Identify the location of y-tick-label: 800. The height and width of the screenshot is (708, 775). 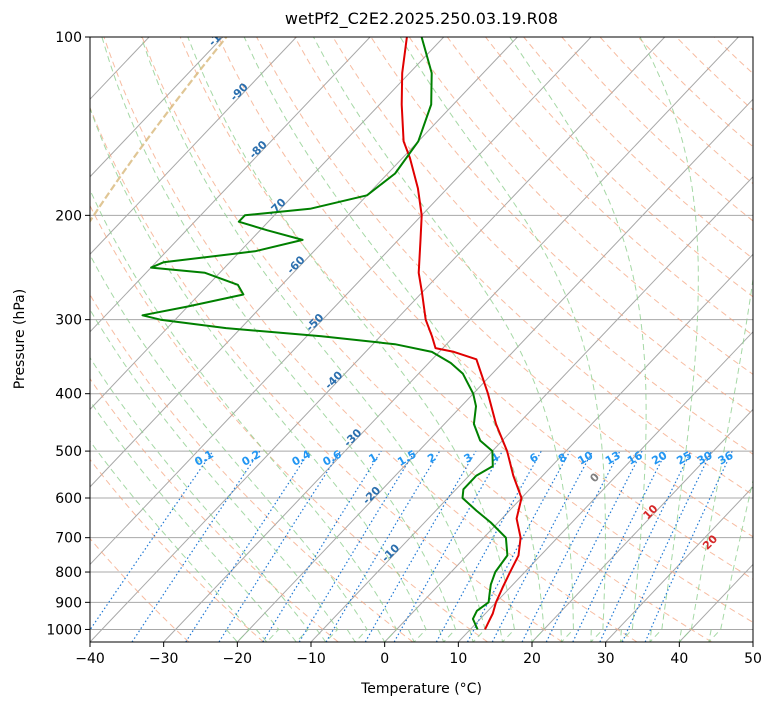
(68, 573).